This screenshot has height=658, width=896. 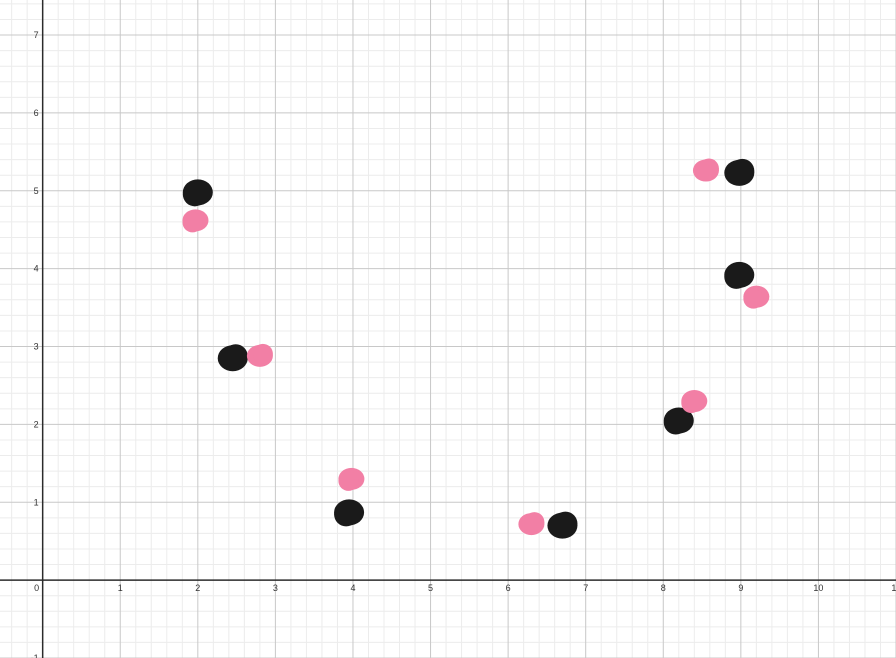 What do you see at coordinates (508, 588) in the screenshot?
I see `x-tick-label: 6` at bounding box center [508, 588].